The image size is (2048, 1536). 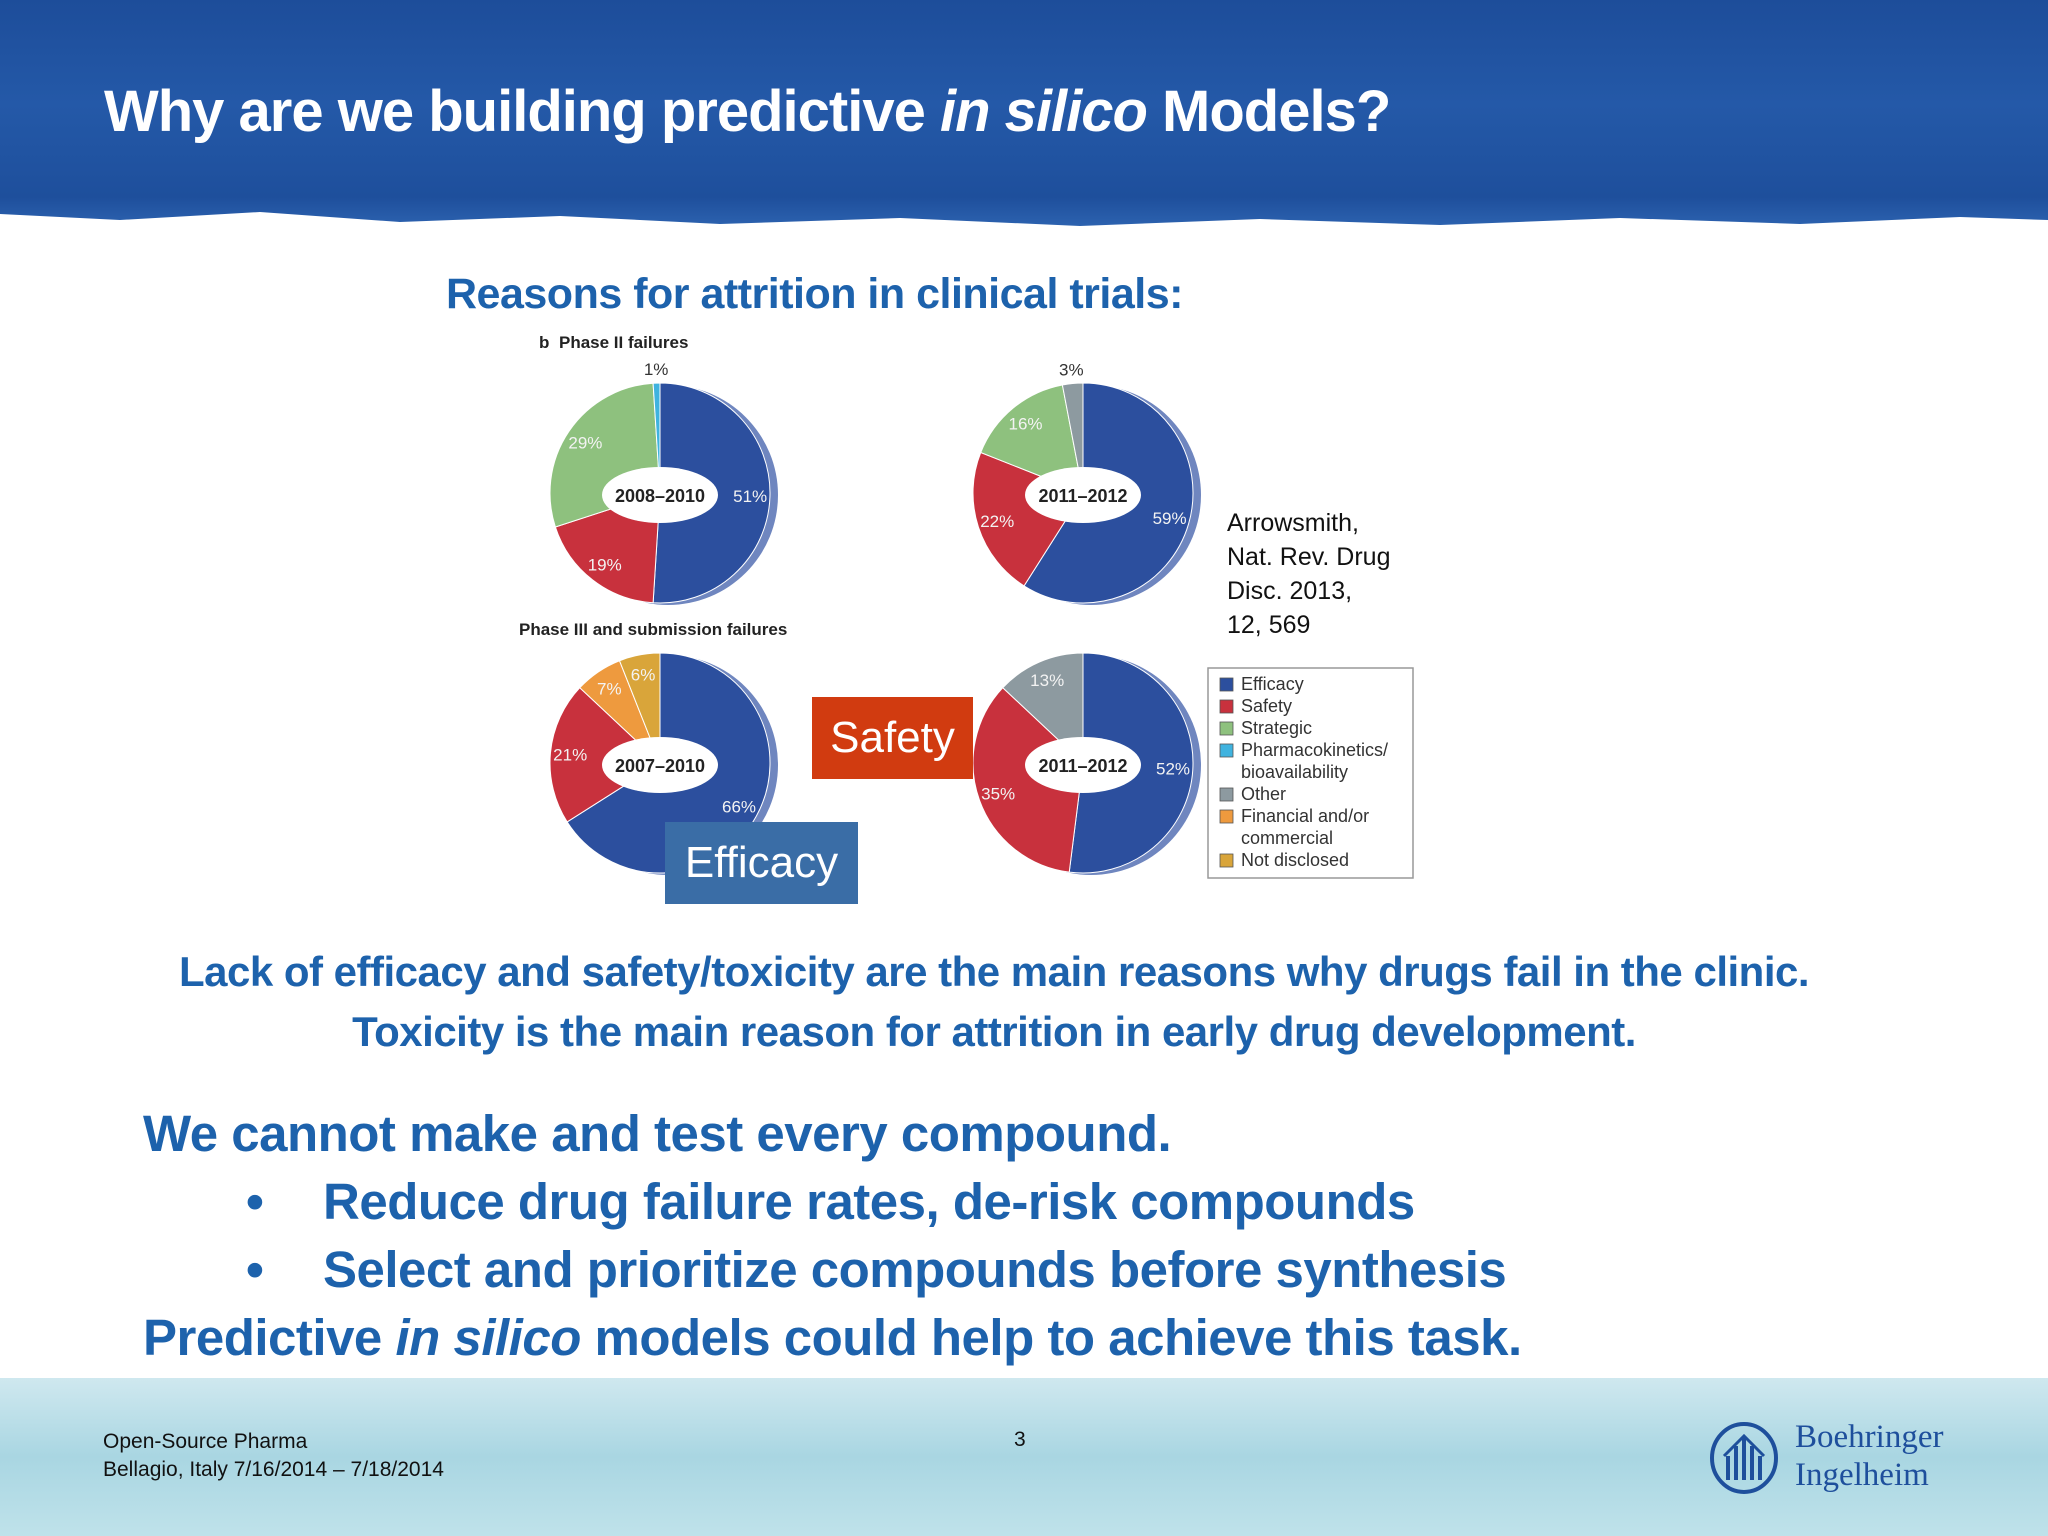 I want to click on phase-iii-label: Phase III and submission failures, so click(x=653, y=629).